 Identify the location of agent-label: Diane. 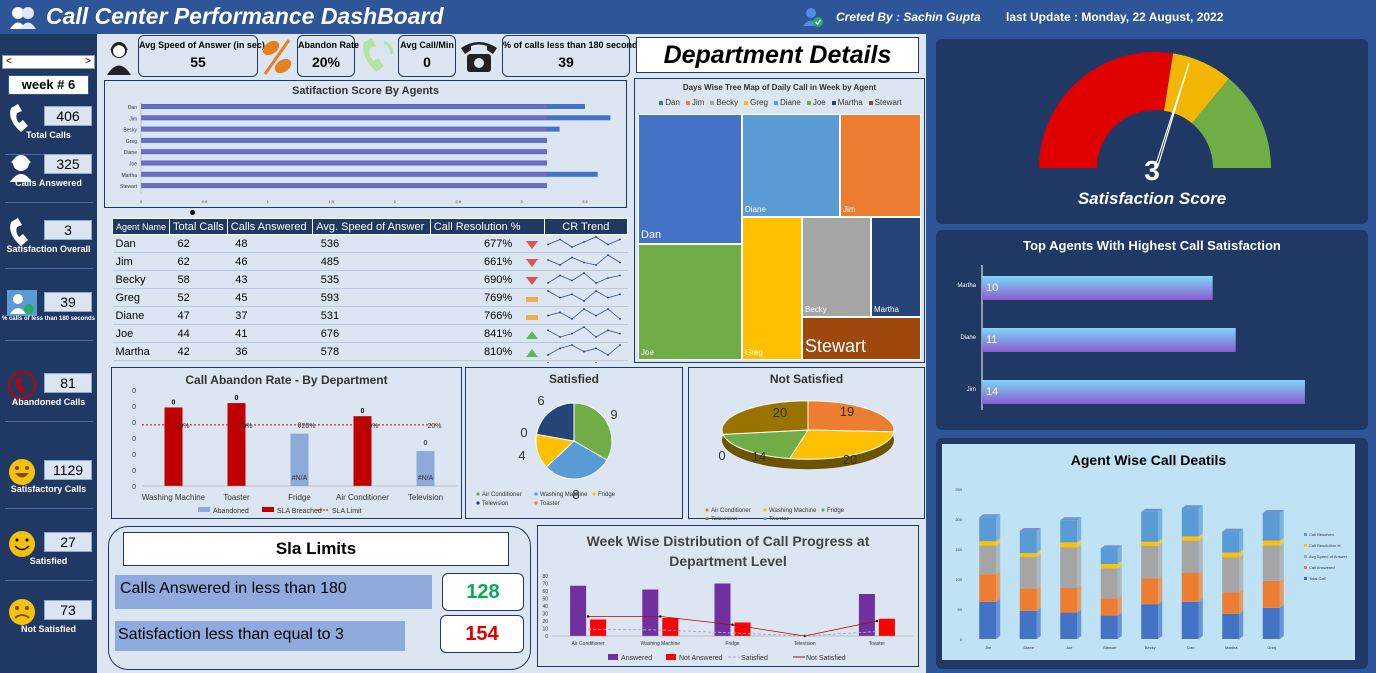
(130, 153).